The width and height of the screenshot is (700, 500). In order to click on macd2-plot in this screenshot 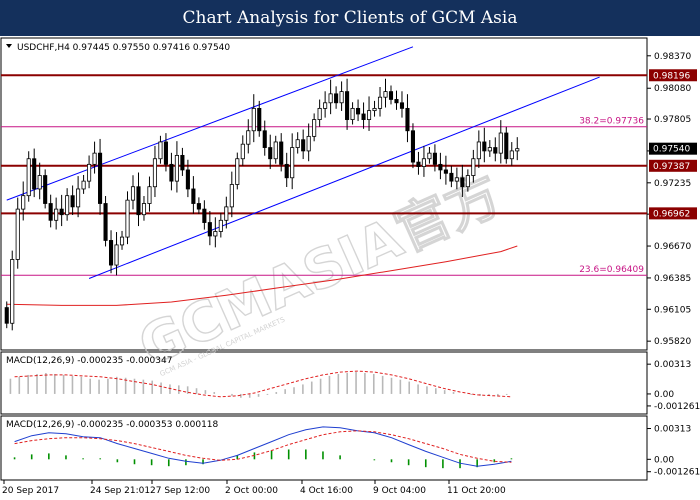, I will do `click(263, 447)`.